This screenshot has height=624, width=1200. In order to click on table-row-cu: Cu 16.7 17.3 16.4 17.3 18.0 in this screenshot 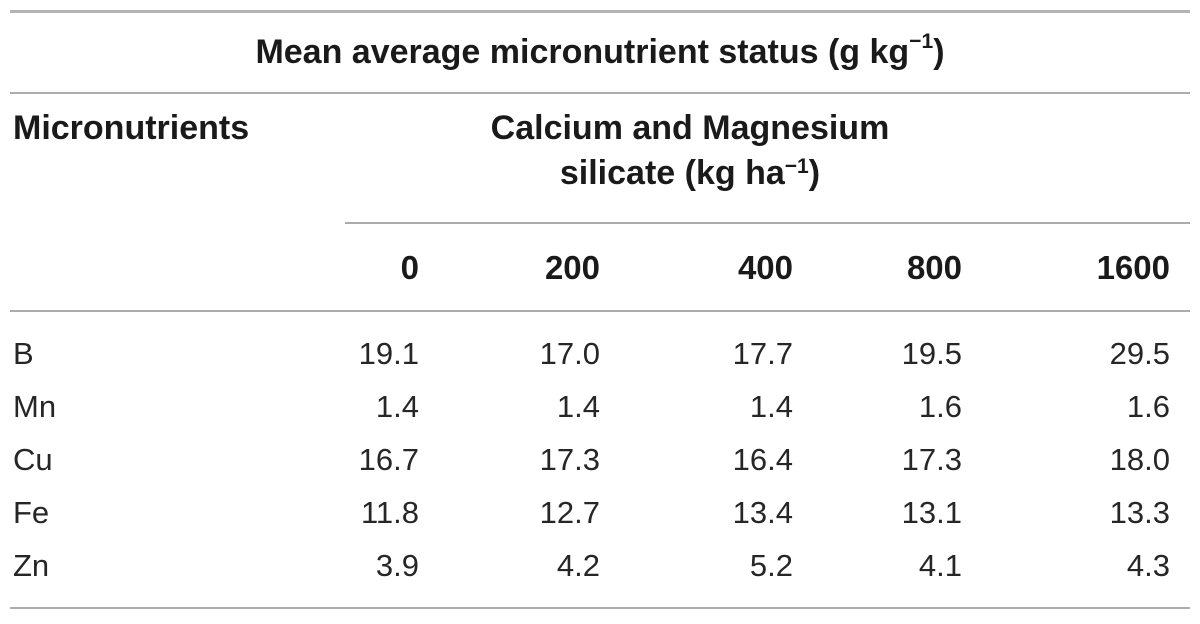, I will do `click(600, 459)`.